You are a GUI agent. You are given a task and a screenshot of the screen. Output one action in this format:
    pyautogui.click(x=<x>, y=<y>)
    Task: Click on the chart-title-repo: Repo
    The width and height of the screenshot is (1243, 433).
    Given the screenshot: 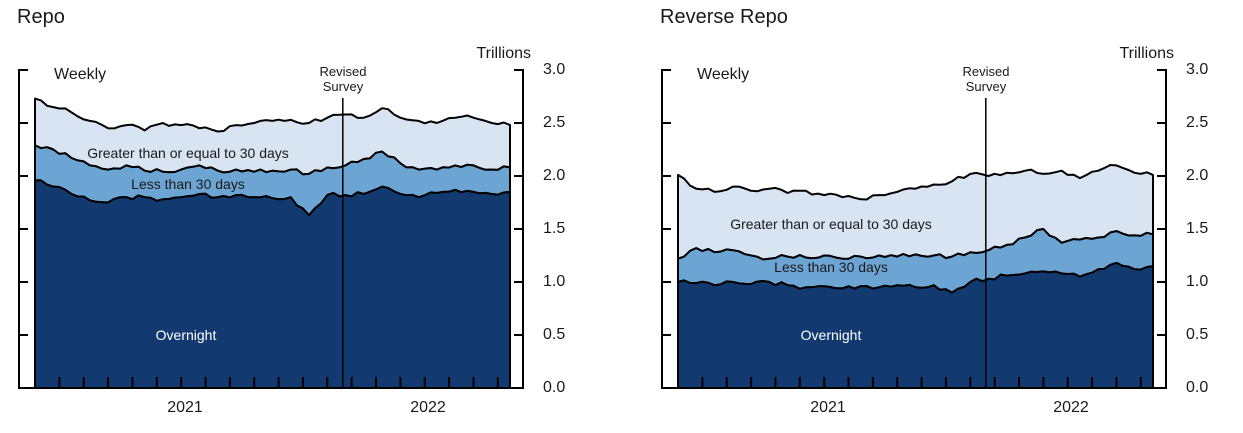 What is the action you would take?
    pyautogui.click(x=41, y=17)
    